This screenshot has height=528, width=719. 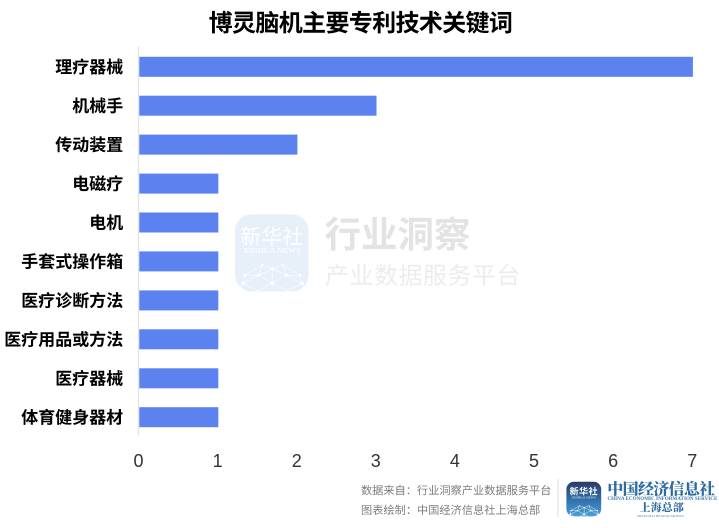 What do you see at coordinates (534, 461) in the screenshot?
I see `svg-text: 5` at bounding box center [534, 461].